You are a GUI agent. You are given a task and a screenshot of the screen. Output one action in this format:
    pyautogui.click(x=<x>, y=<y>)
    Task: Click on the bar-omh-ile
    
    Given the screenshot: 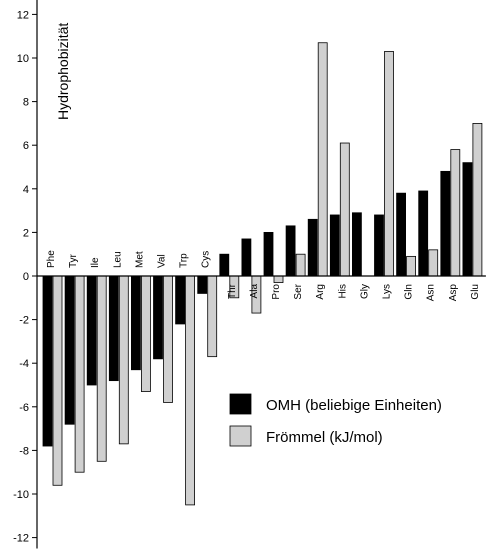 What is the action you would take?
    pyautogui.click(x=91, y=330)
    